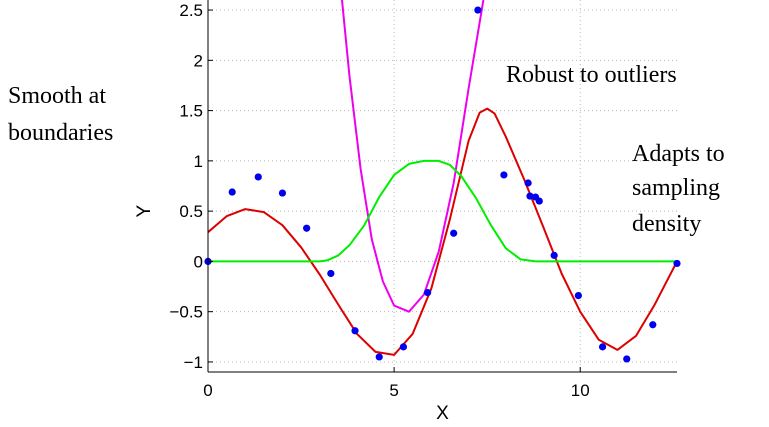 The width and height of the screenshot is (769, 427). What do you see at coordinates (186, 312) in the screenshot?
I see `y-tick-label: −0.5` at bounding box center [186, 312].